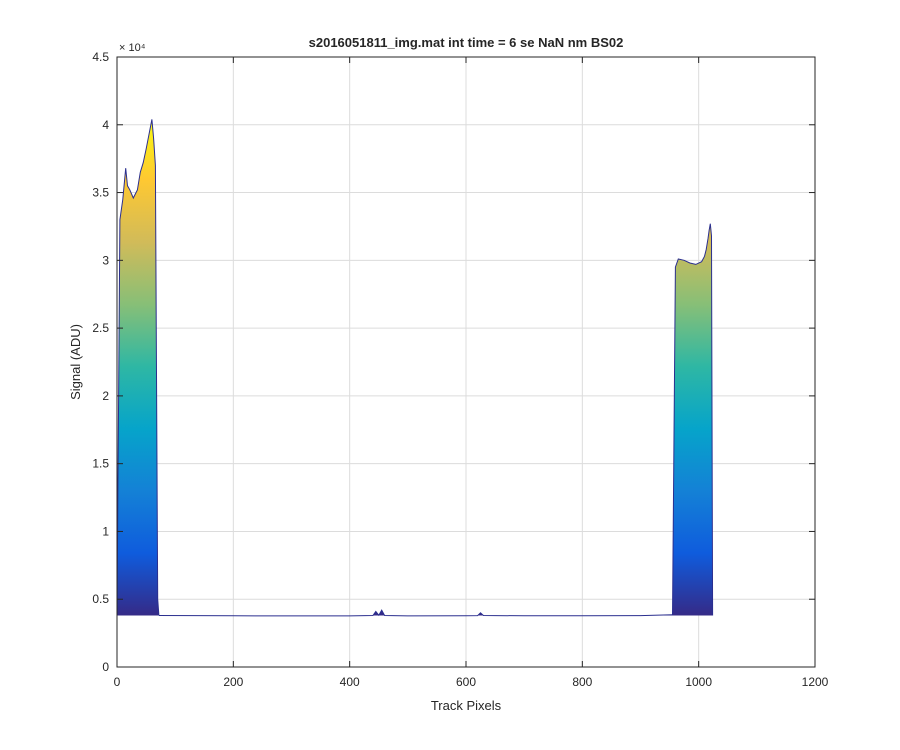 Image resolution: width=900 pixels, height=750 pixels. Describe the element at coordinates (105, 531) in the screenshot. I see `y-tick-label: 1` at that location.